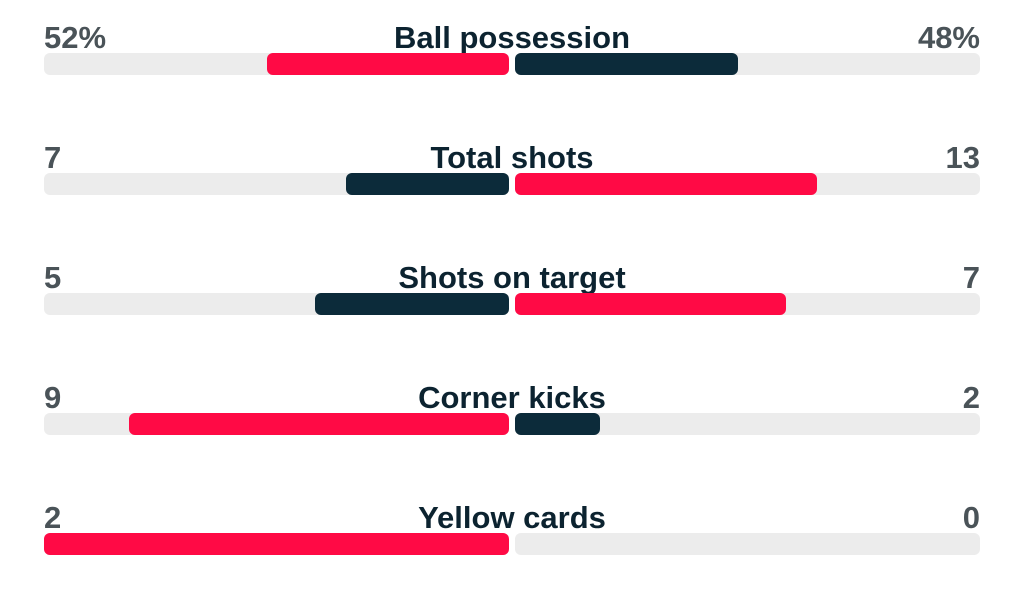 This screenshot has width=1024, height=606. What do you see at coordinates (971, 397) in the screenshot?
I see `away-value: 2` at bounding box center [971, 397].